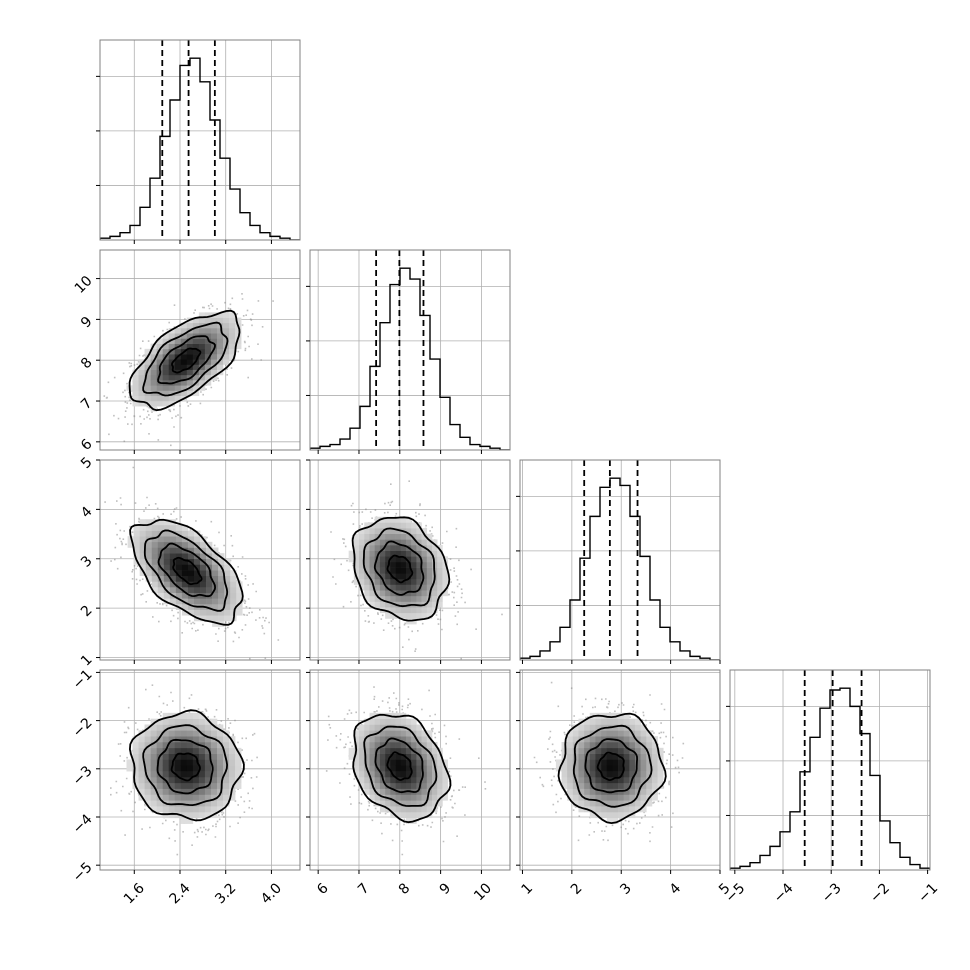  I want to click on scatter-points, so click(416, 570).